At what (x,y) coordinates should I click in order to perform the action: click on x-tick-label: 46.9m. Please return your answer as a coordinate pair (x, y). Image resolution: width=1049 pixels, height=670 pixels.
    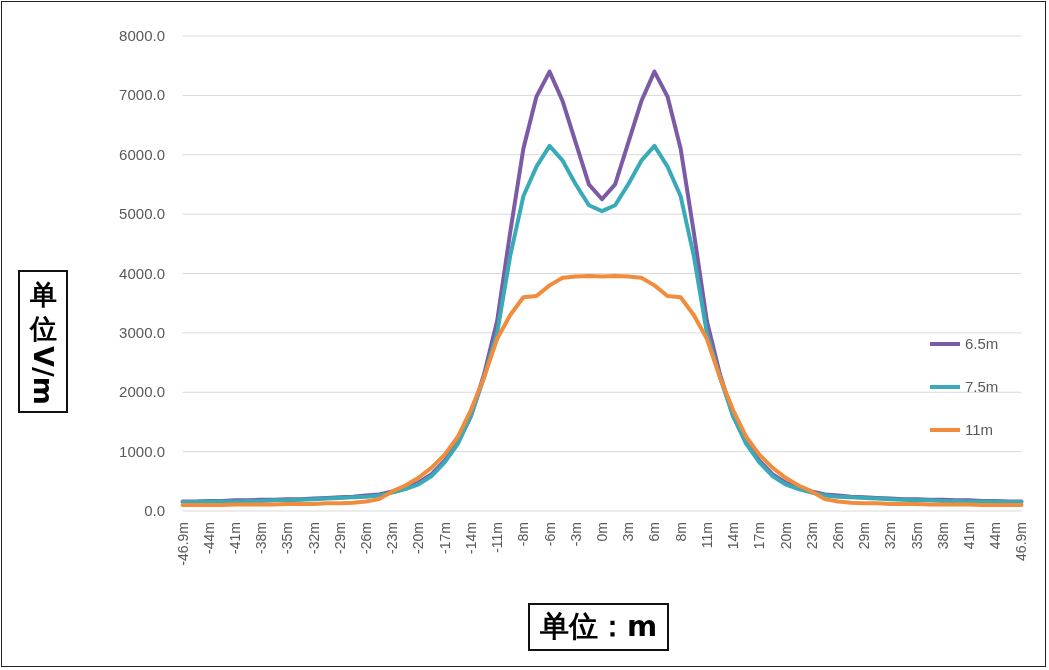
    Looking at the image, I should click on (1021, 541).